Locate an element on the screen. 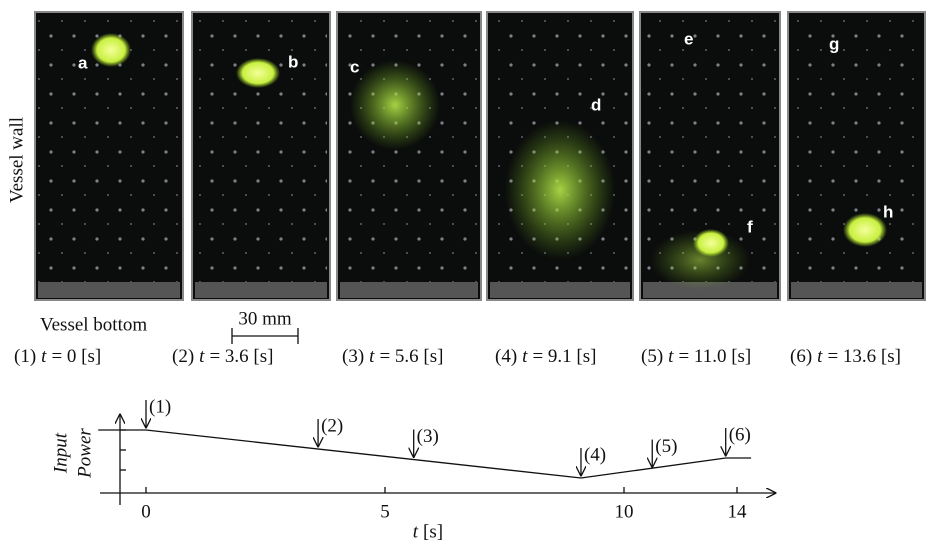  caption: (5) t = 11.0 [s] is located at coordinates (696, 356).